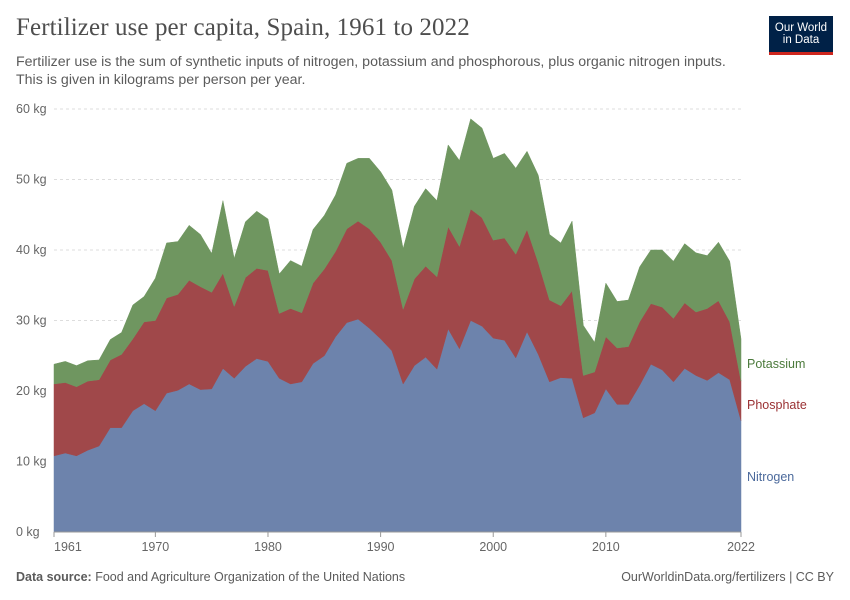 This screenshot has width=850, height=600. I want to click on data-source-label: Data source:, so click(54, 577).